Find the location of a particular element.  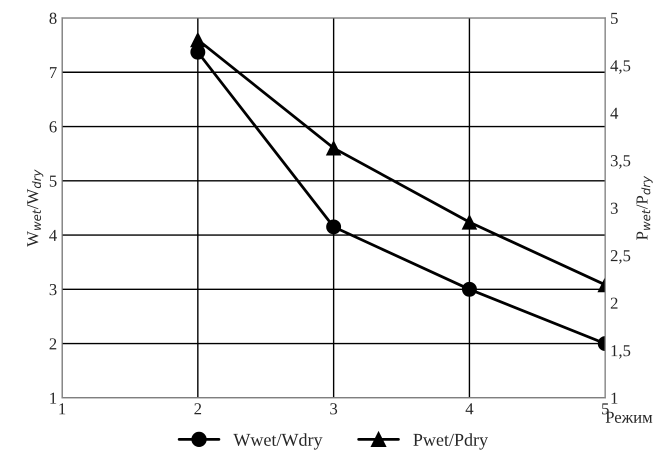

y-tick-label: 2 is located at coordinates (53, 344).